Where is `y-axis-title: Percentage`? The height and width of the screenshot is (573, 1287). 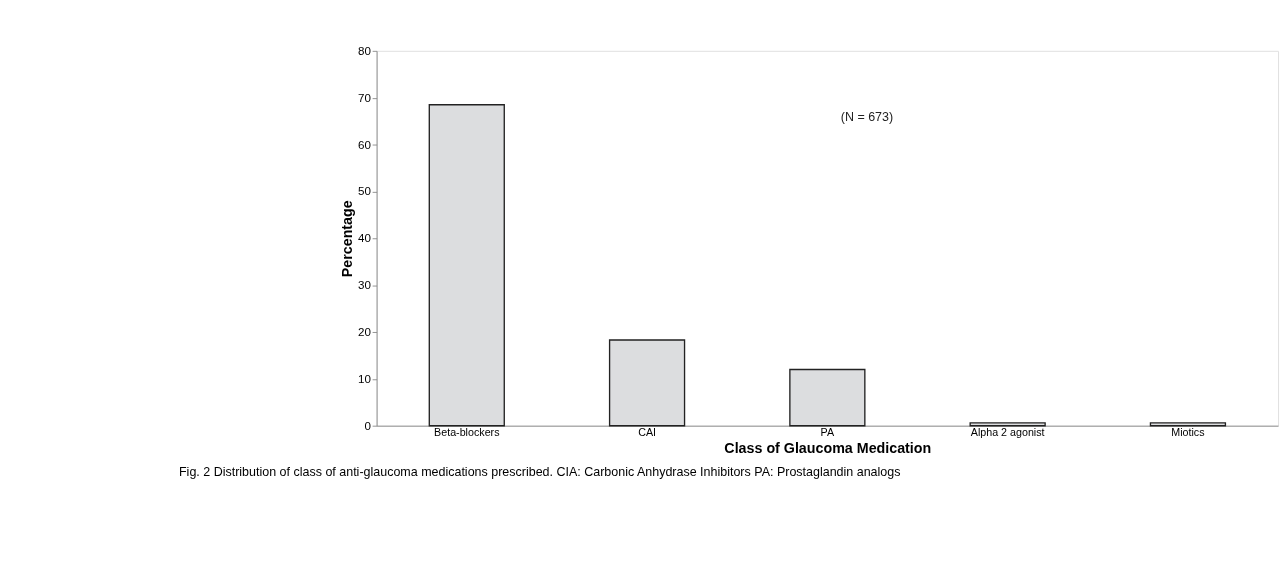 y-axis-title: Percentage is located at coordinates (346, 239).